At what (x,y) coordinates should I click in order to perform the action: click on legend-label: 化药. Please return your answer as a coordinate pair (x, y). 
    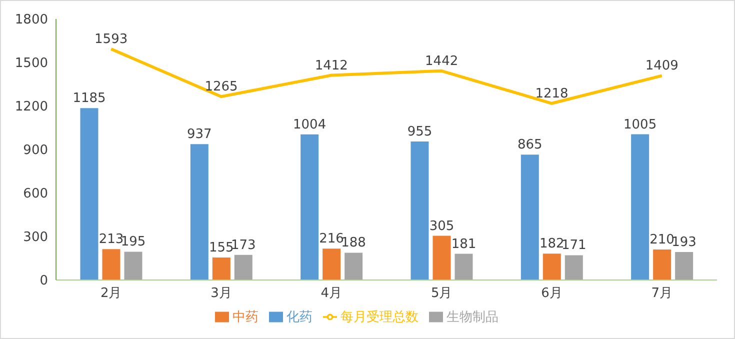
    Looking at the image, I should click on (299, 317).